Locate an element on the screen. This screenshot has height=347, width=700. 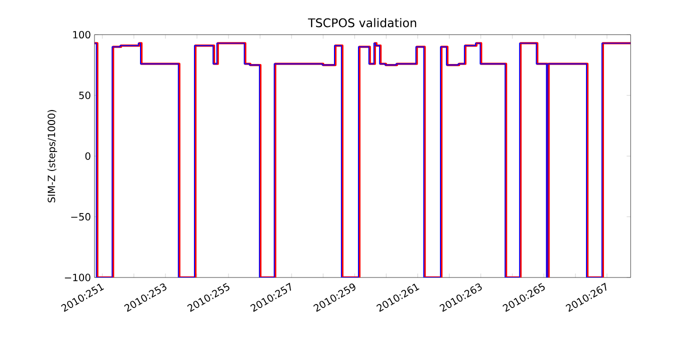
y-axis-title: SIM-Z (steps/1000) is located at coordinates (53, 156).